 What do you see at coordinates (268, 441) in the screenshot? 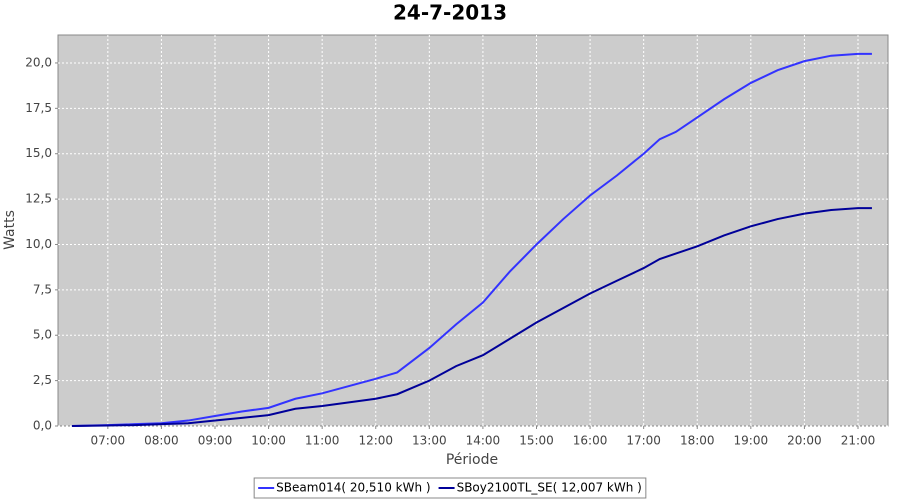
I see `x-tick-label: 10:00` at bounding box center [268, 441].